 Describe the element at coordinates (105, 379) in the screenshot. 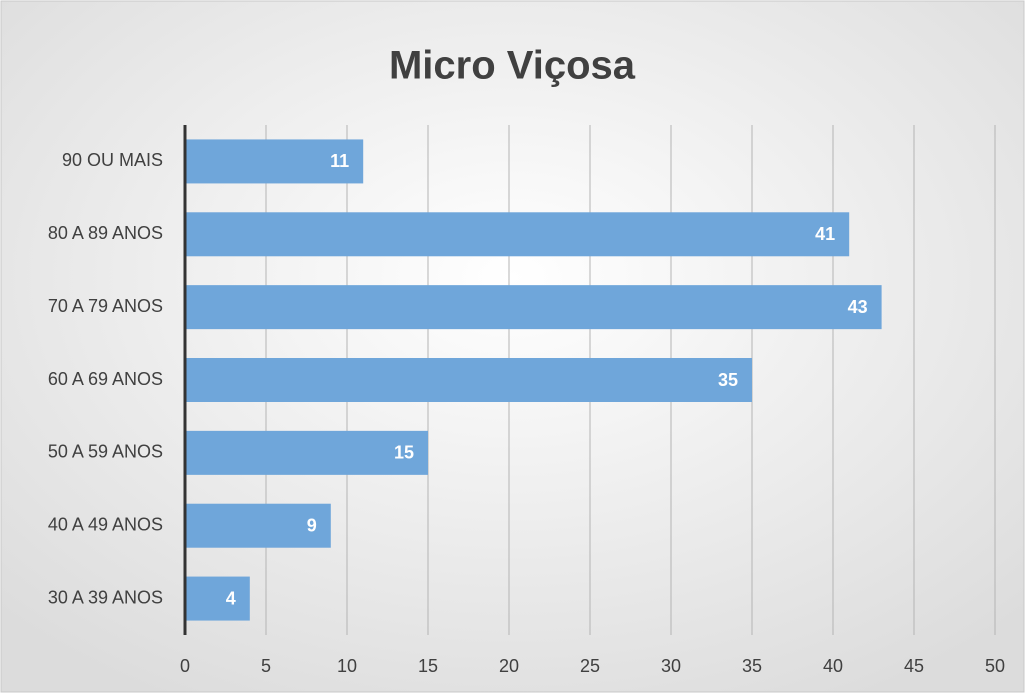

I see `y-tick-label: 60 A 69 ANOS` at that location.